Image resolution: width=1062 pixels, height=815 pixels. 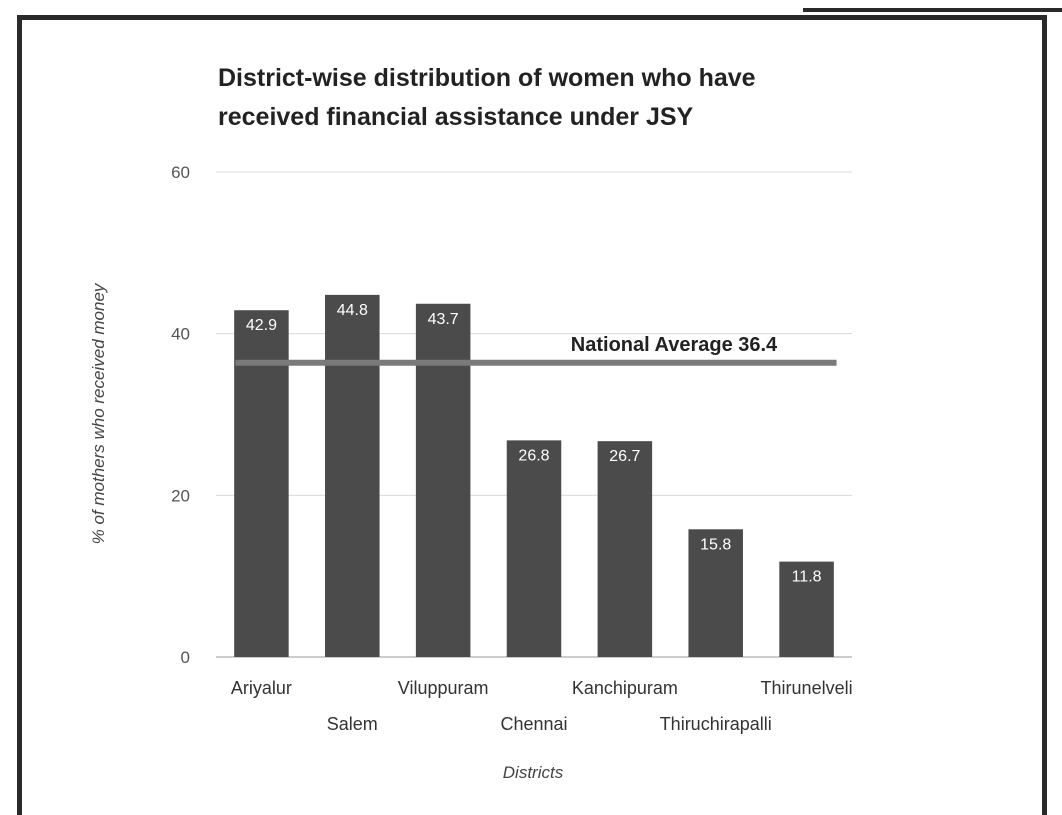 I want to click on y-axis-title: % of mothers who received money, so click(x=98, y=413).